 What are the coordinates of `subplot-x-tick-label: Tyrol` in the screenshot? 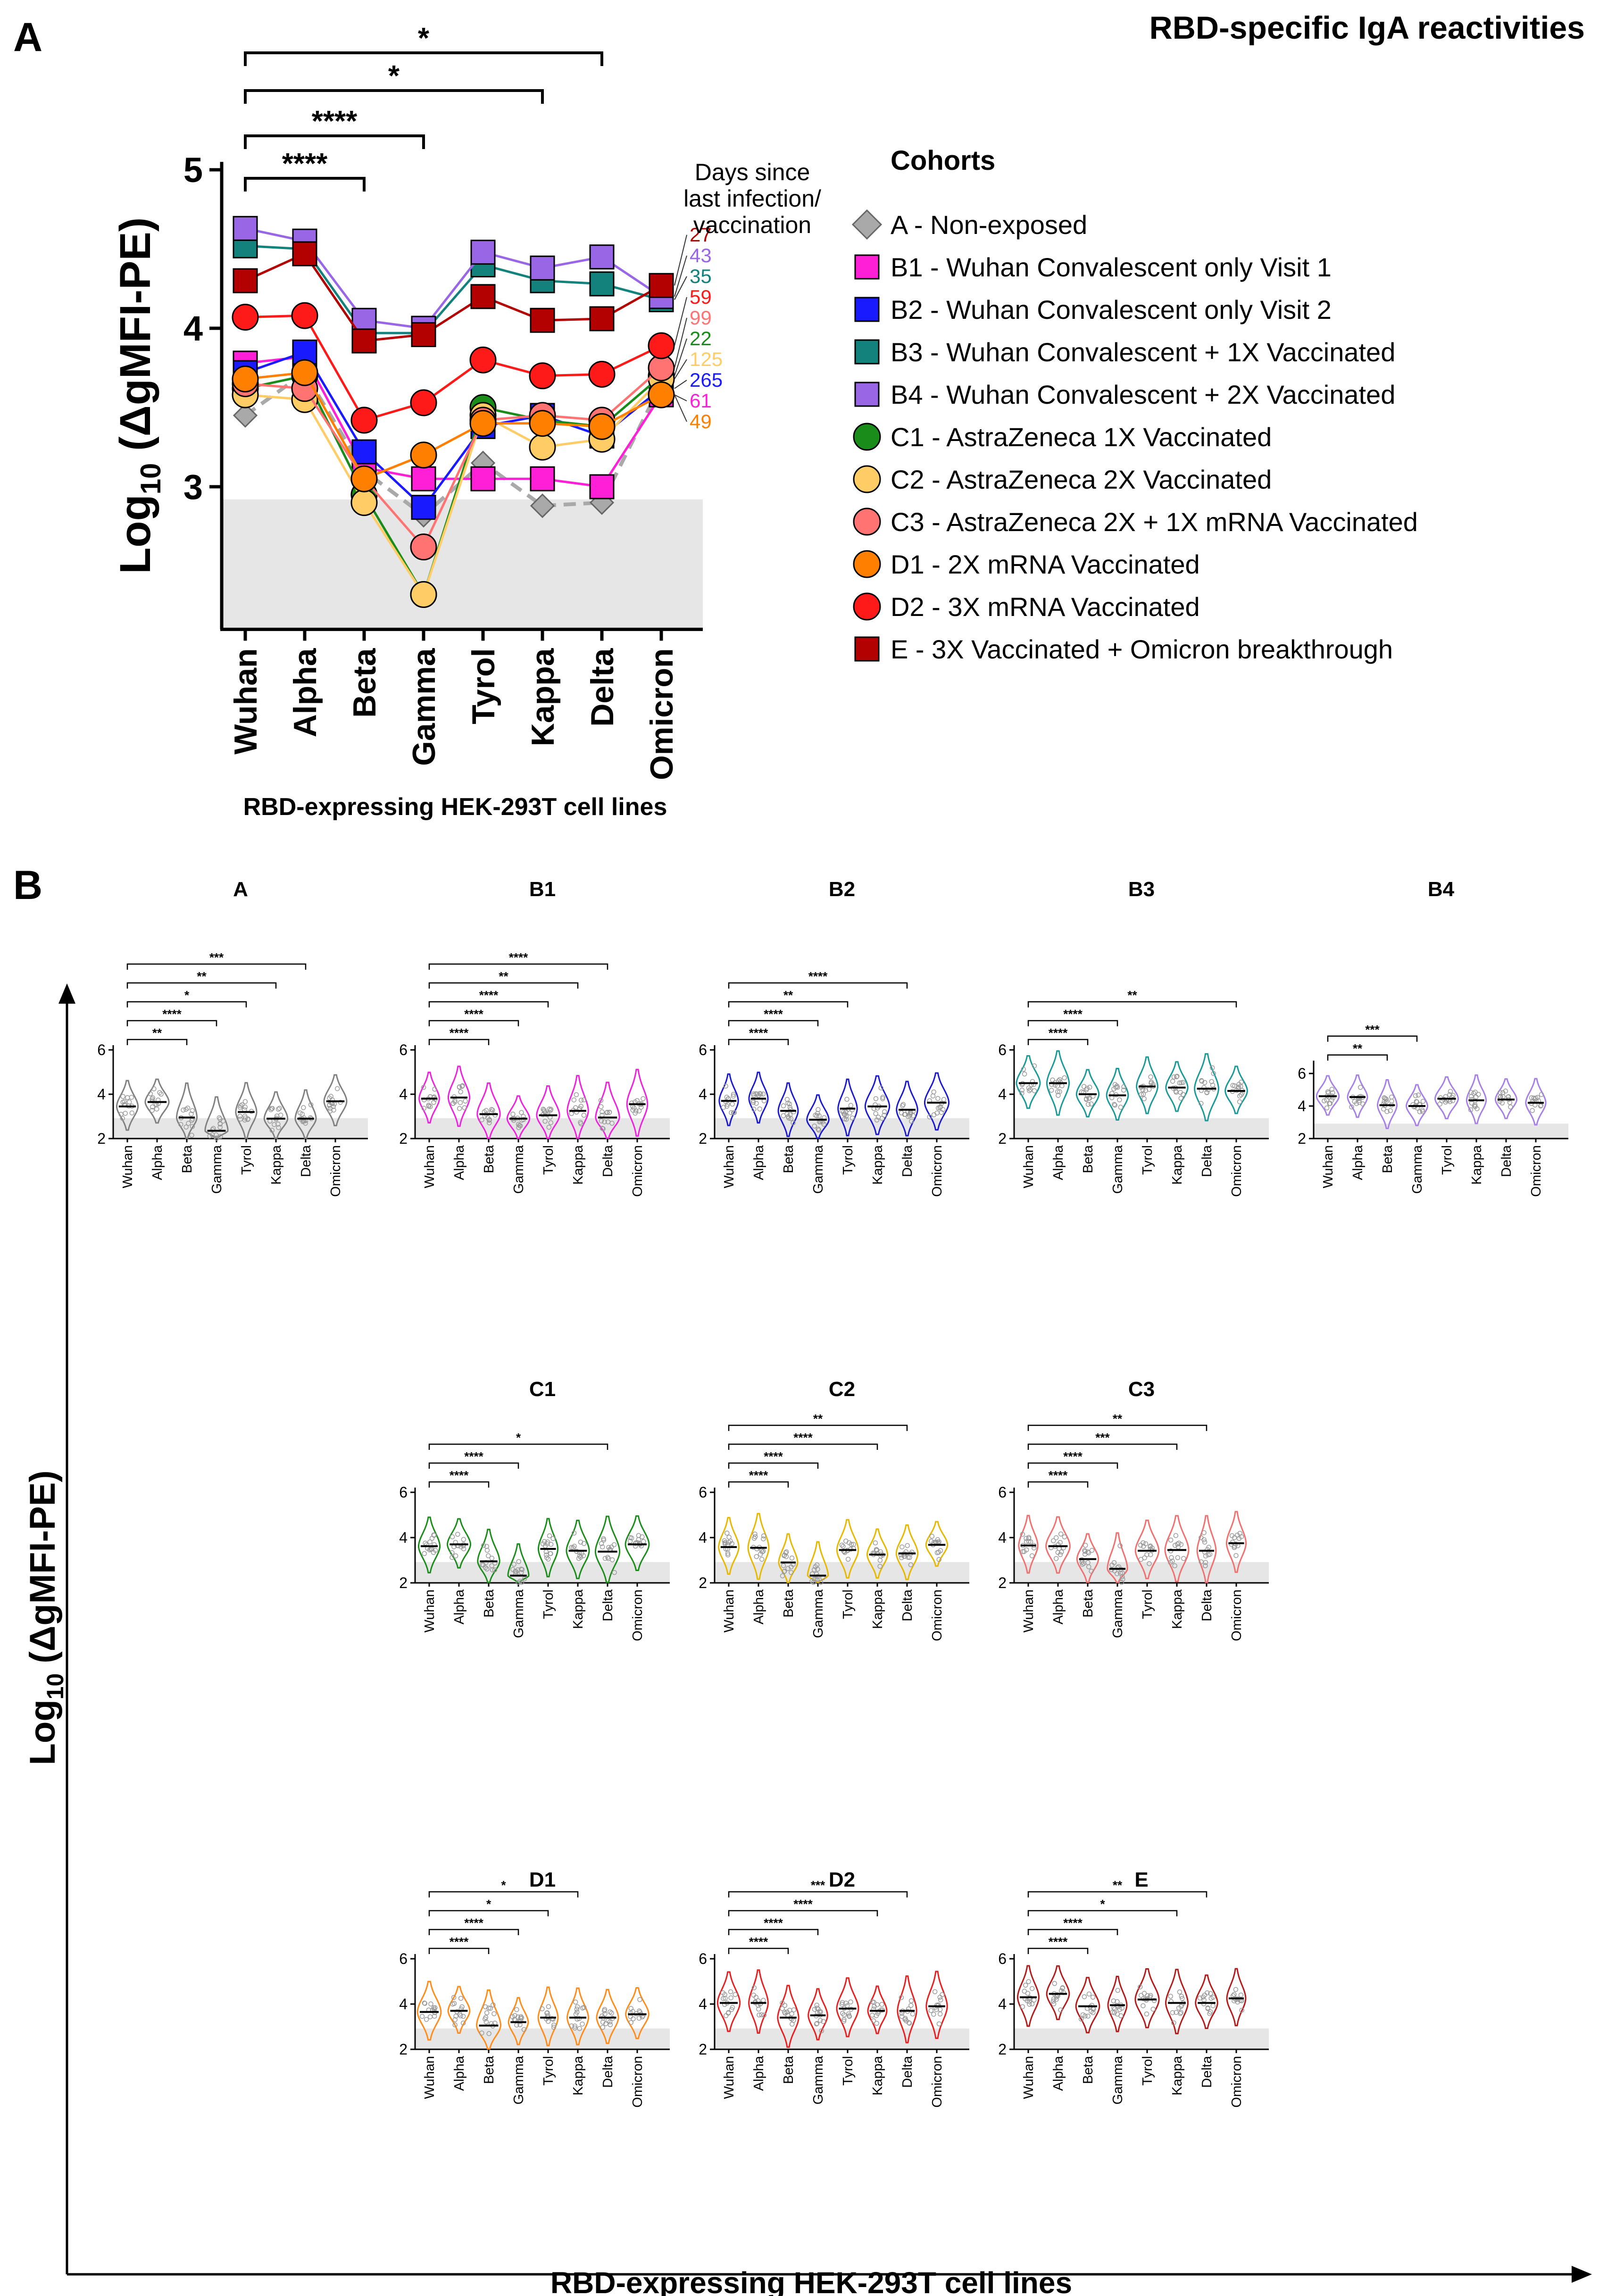 It's located at (1447, 1160).